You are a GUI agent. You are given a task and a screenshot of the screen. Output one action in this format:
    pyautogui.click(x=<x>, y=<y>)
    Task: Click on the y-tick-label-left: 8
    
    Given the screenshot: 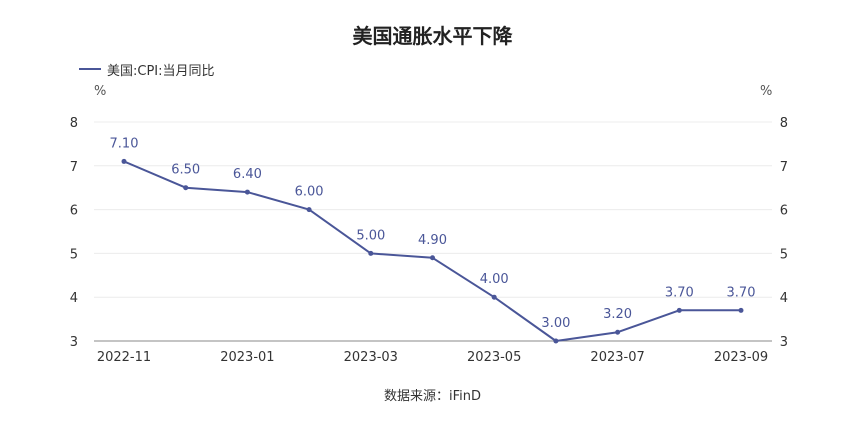 What is the action you would take?
    pyautogui.click(x=74, y=123)
    